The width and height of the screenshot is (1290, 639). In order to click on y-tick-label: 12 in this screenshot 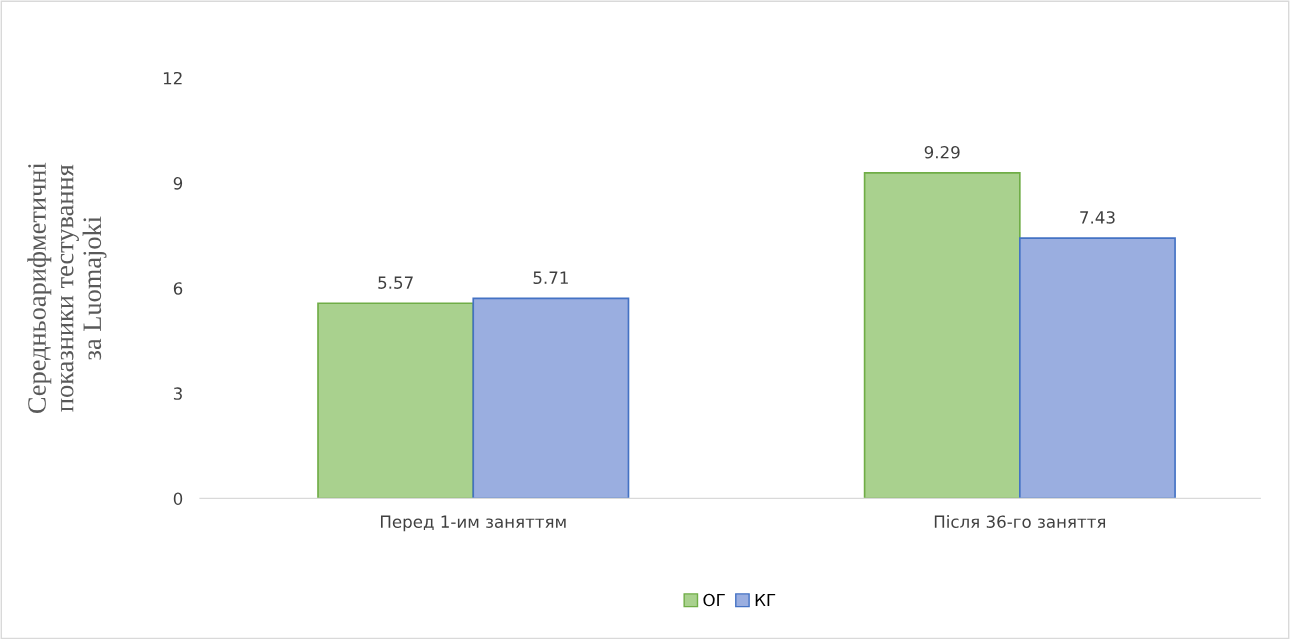, I will do `click(172, 78)`.